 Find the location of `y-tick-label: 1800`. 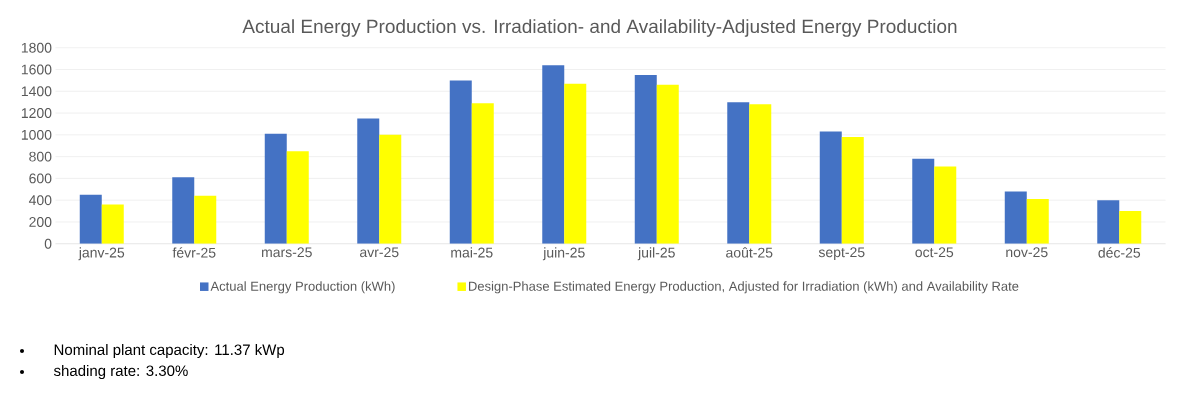

y-tick-label: 1800 is located at coordinates (36, 47).